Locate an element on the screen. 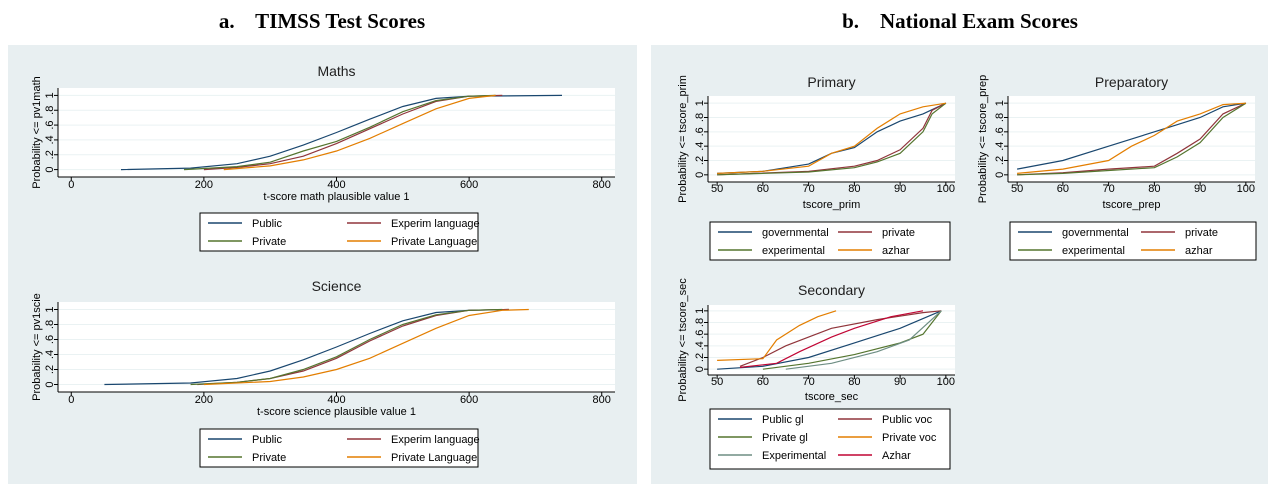 The image size is (1274, 491). chart-title: Secondary is located at coordinates (831, 290).